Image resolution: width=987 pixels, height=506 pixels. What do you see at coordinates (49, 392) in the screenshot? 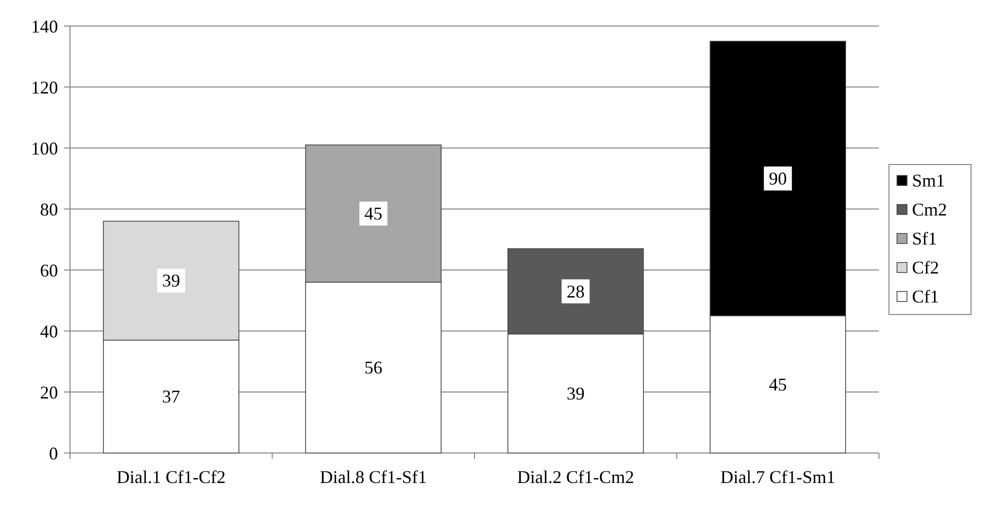
I see `y-tick-label: 20` at bounding box center [49, 392].